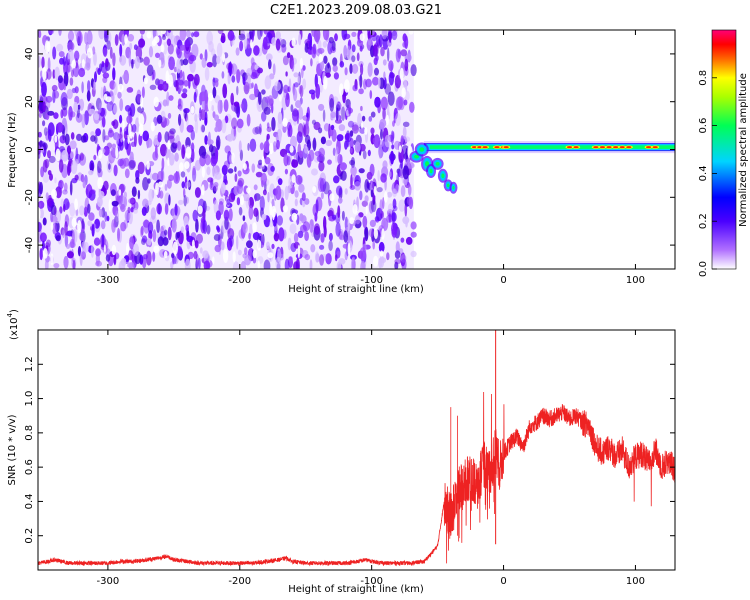 The image size is (750, 600). What do you see at coordinates (703, 221) in the screenshot?
I see `colorbar-tick-label: 0.2` at bounding box center [703, 221].